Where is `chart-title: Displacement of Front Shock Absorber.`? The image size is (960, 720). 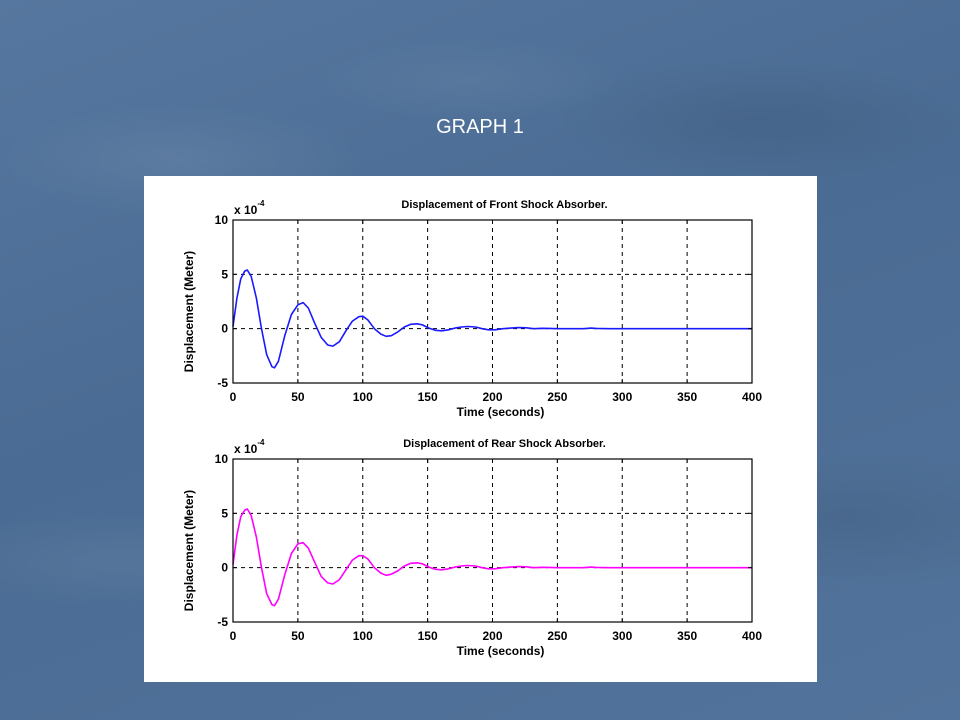
chart-title: Displacement of Front Shock Absorber. is located at coordinates (504, 205).